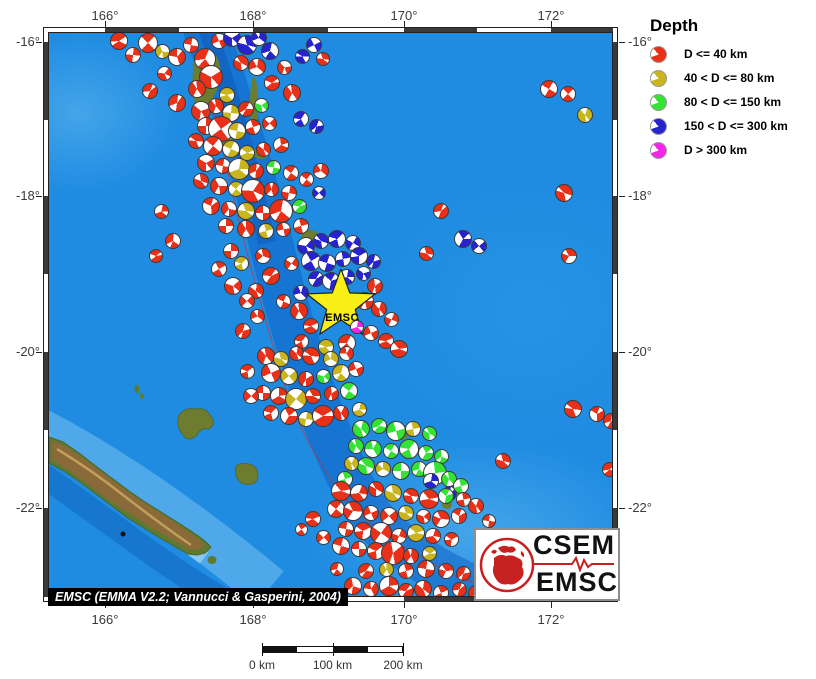  What do you see at coordinates (28, 507) in the screenshot?
I see `axis-label-left: -22°` at bounding box center [28, 507].